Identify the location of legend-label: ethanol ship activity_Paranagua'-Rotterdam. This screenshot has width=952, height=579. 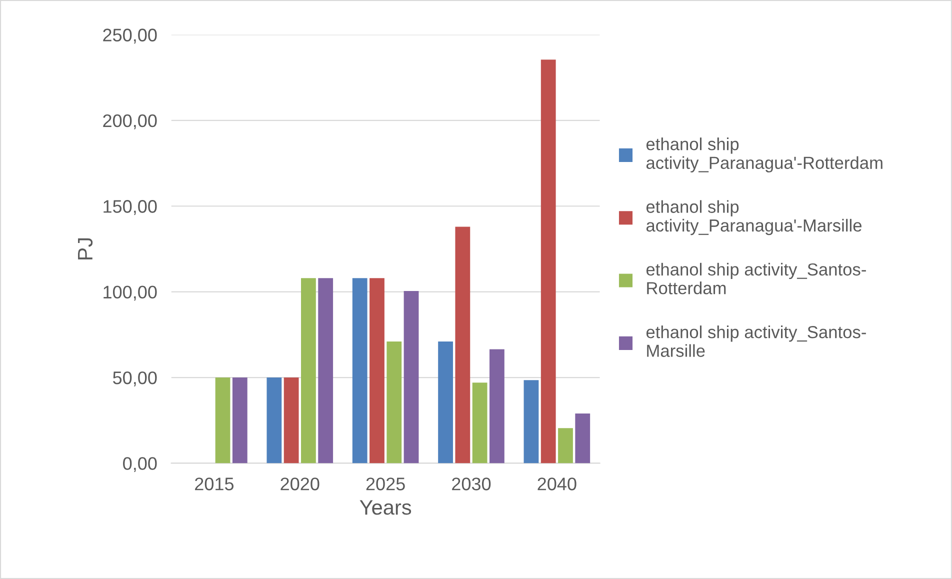
(764, 155).